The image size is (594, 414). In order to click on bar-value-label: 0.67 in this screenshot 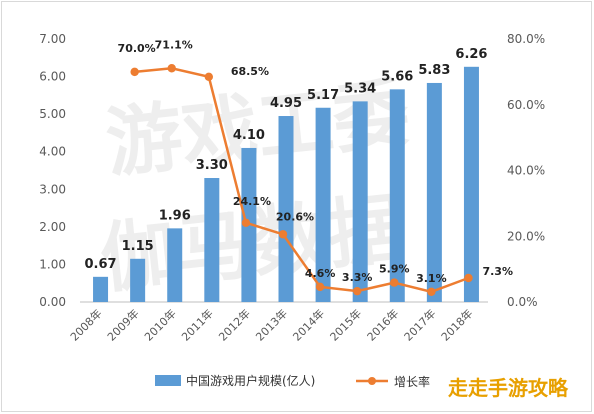, I will do `click(101, 264)`.